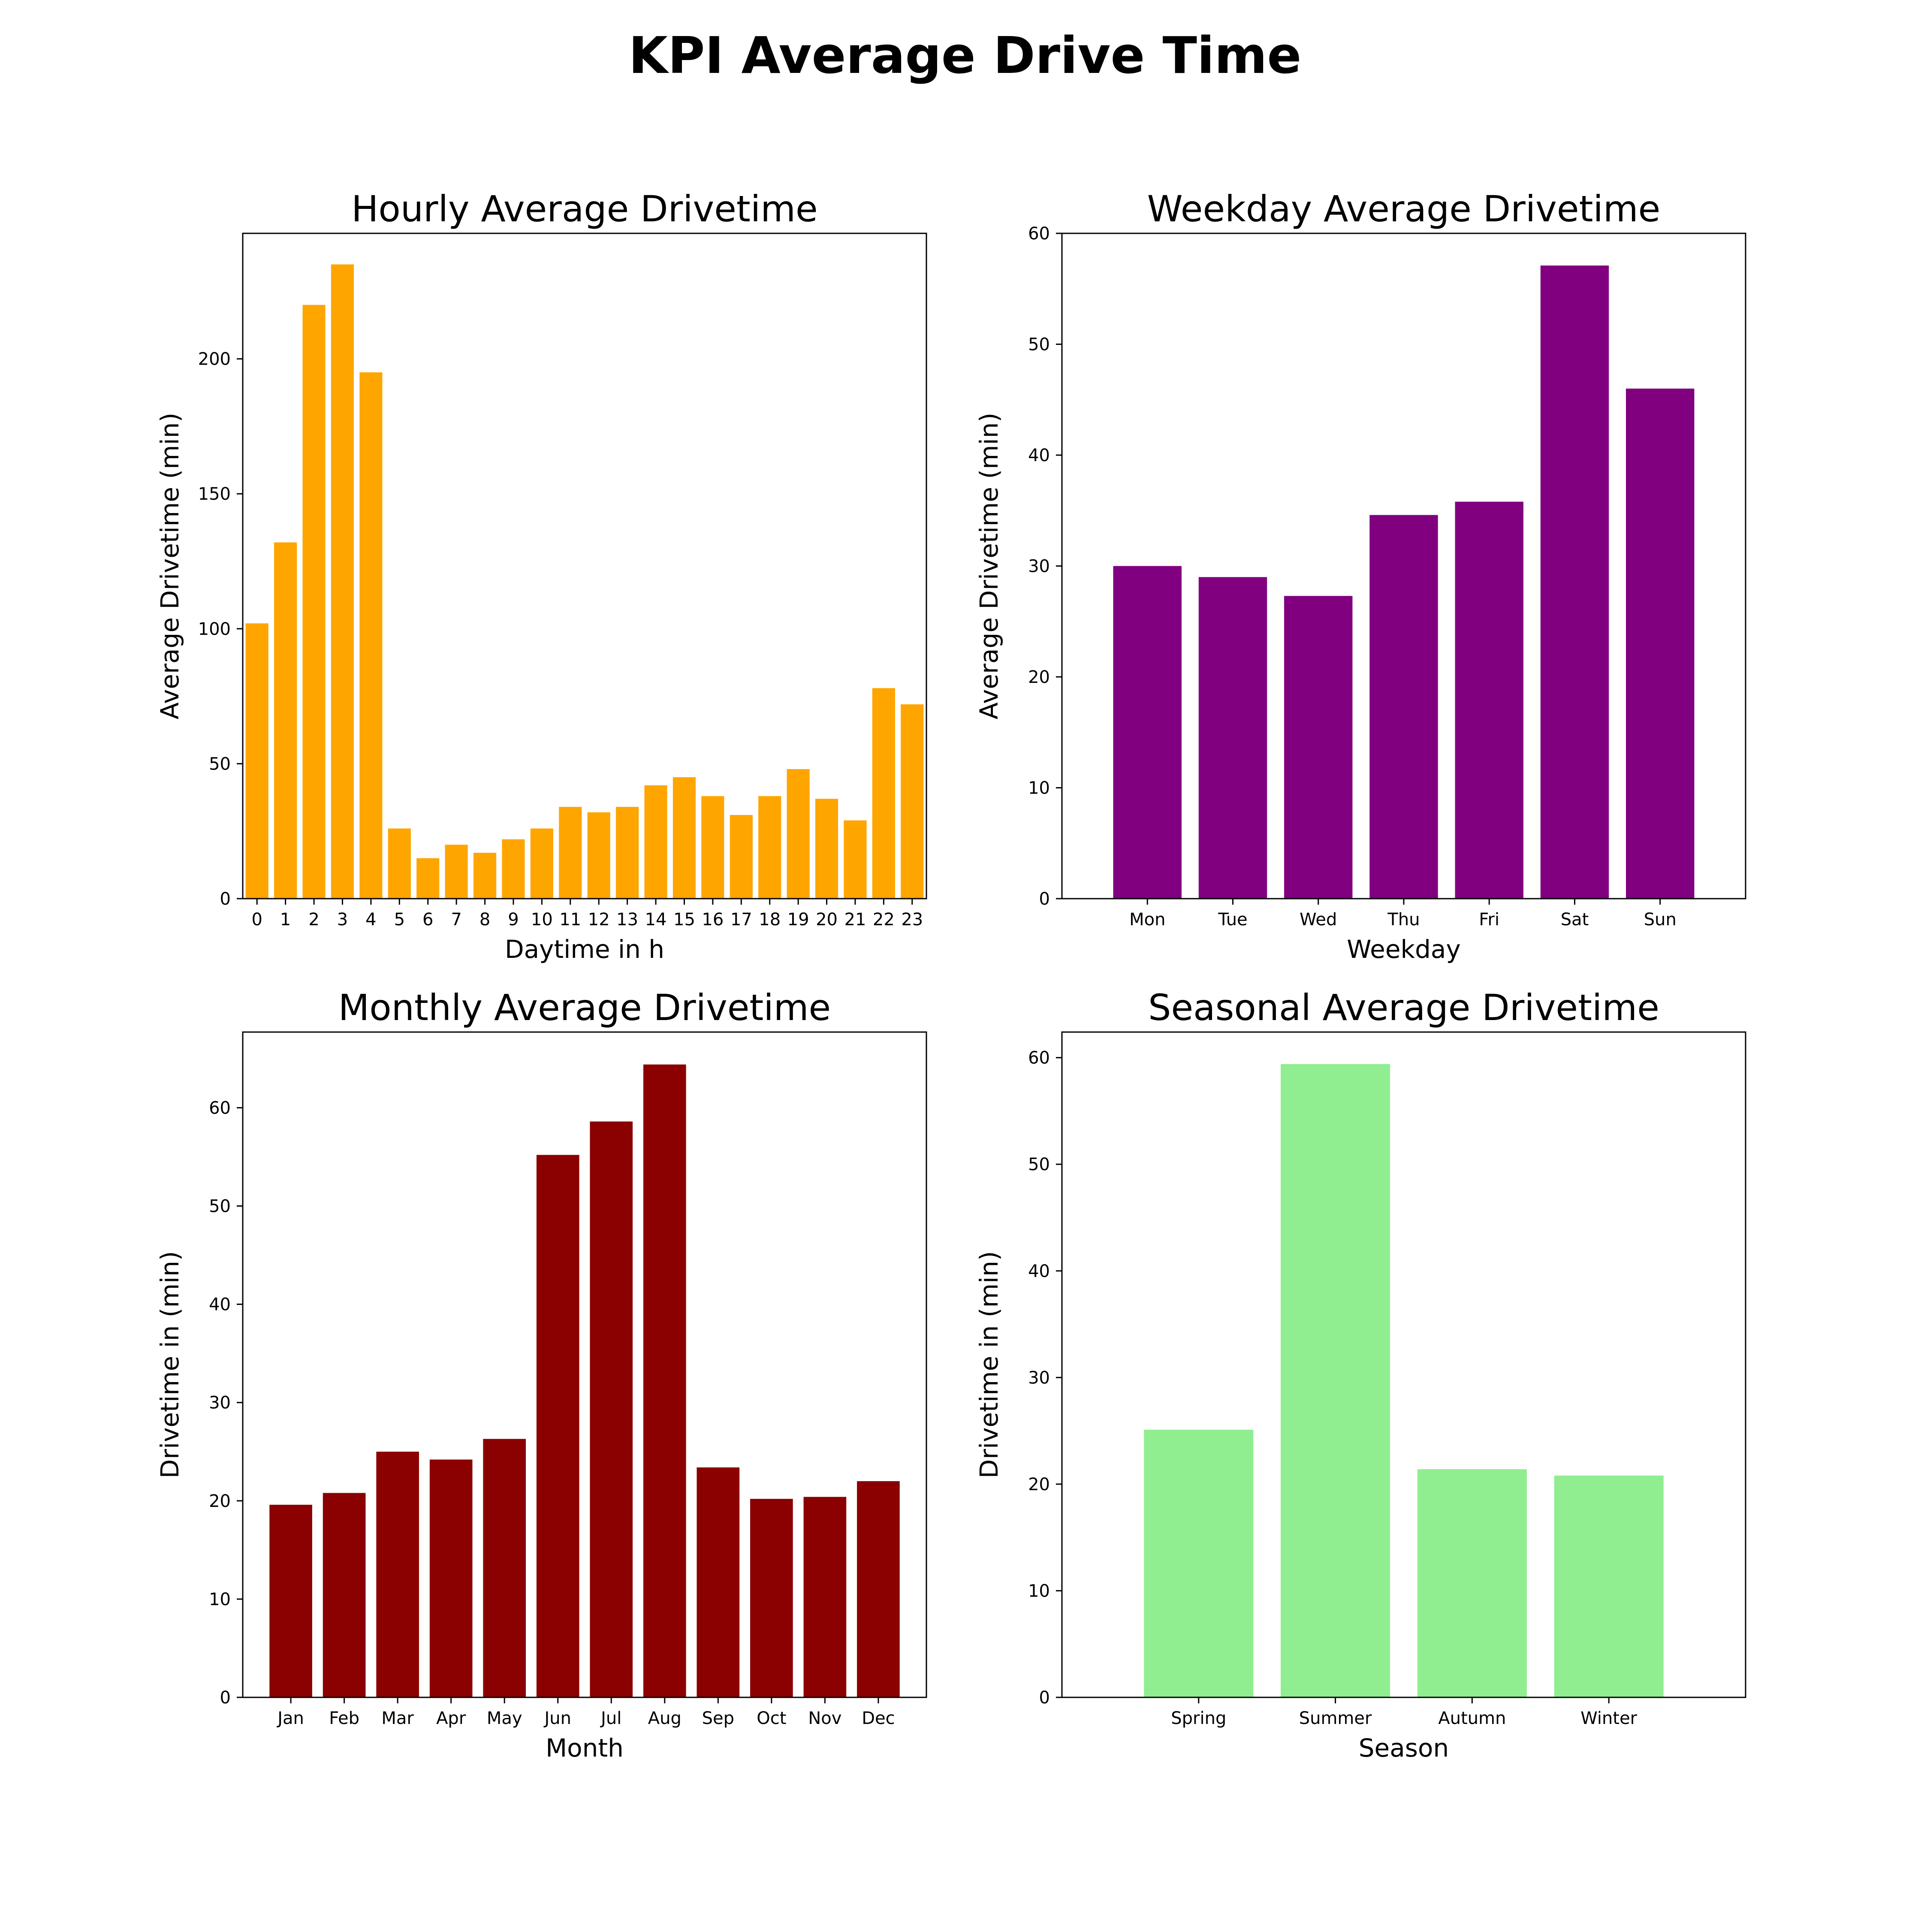  Describe the element at coordinates (599, 920) in the screenshot. I see `hourly-xtick-label: 12` at that location.